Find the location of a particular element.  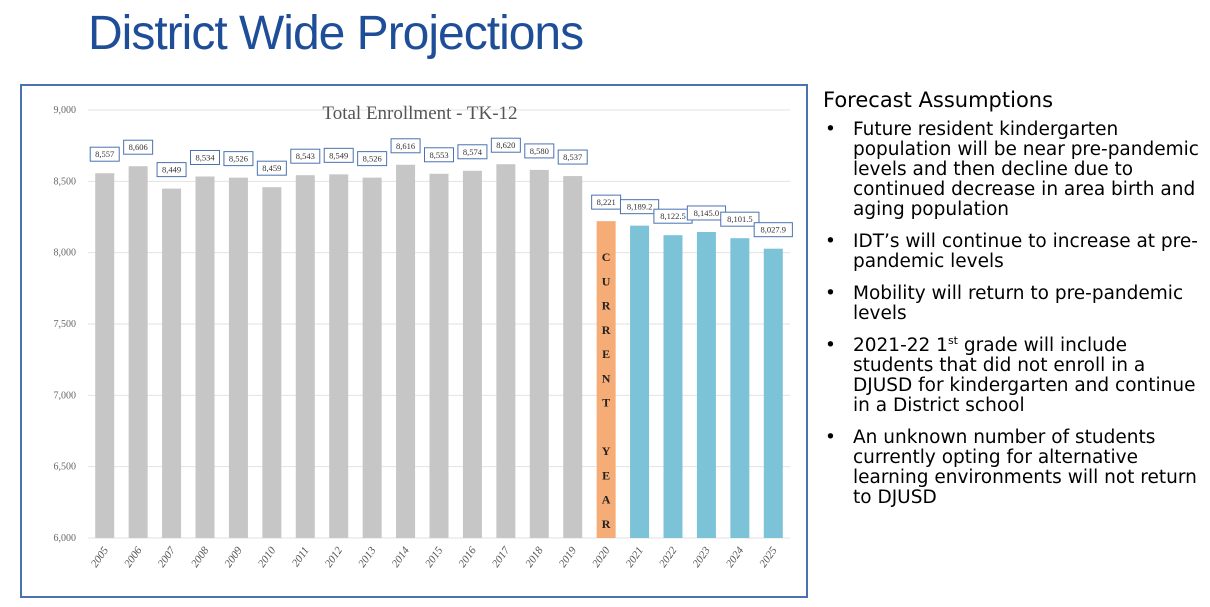

x-tick-label: 2020 is located at coordinates (601, 556).